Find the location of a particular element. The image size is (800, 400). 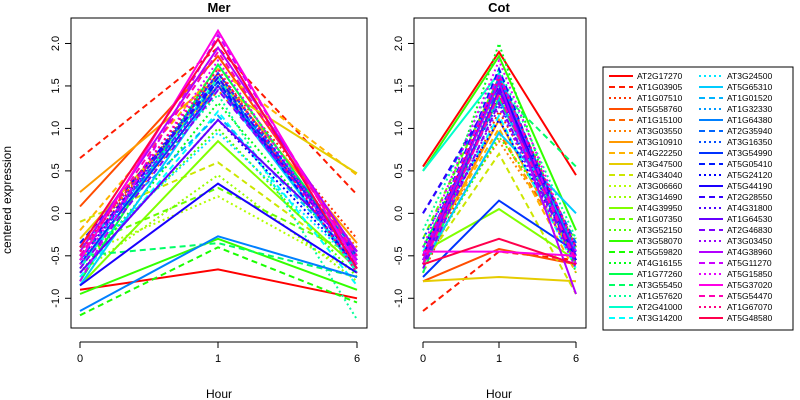

cot-y-axis: -1.0 -0.5 0.0 0.5 1.0 1.5 2.0 is located at coordinates (404, 172).